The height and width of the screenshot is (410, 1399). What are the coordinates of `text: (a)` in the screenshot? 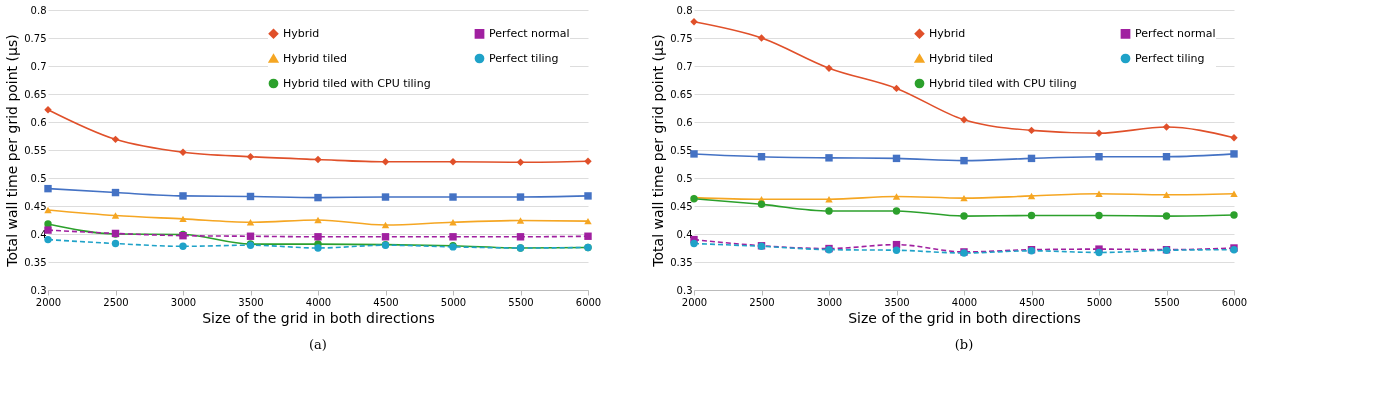 It's located at (318, 344).